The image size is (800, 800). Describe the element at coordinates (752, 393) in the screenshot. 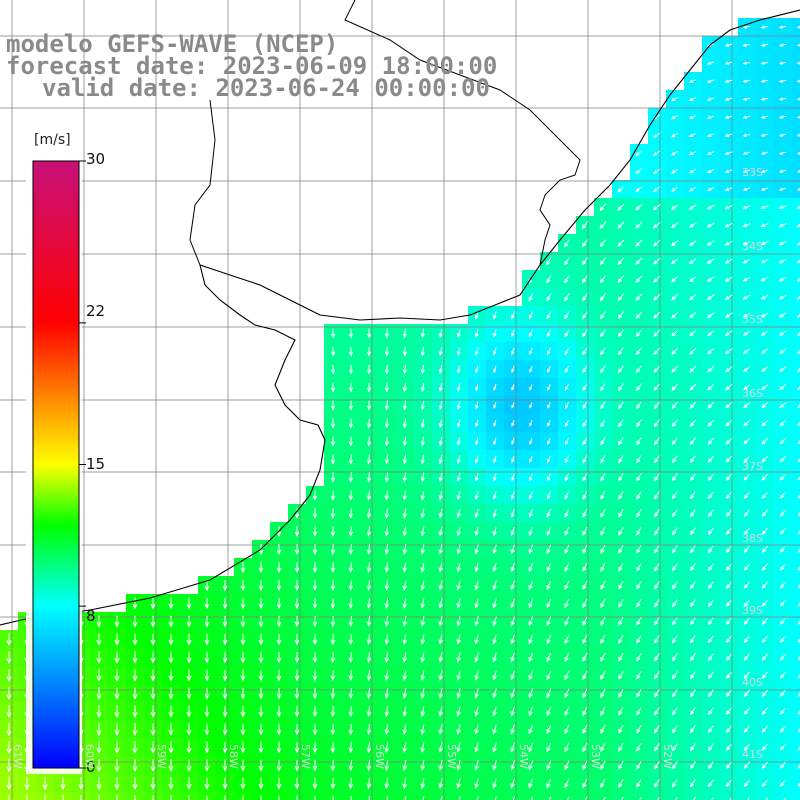

I see `lat-label: 36S` at that location.